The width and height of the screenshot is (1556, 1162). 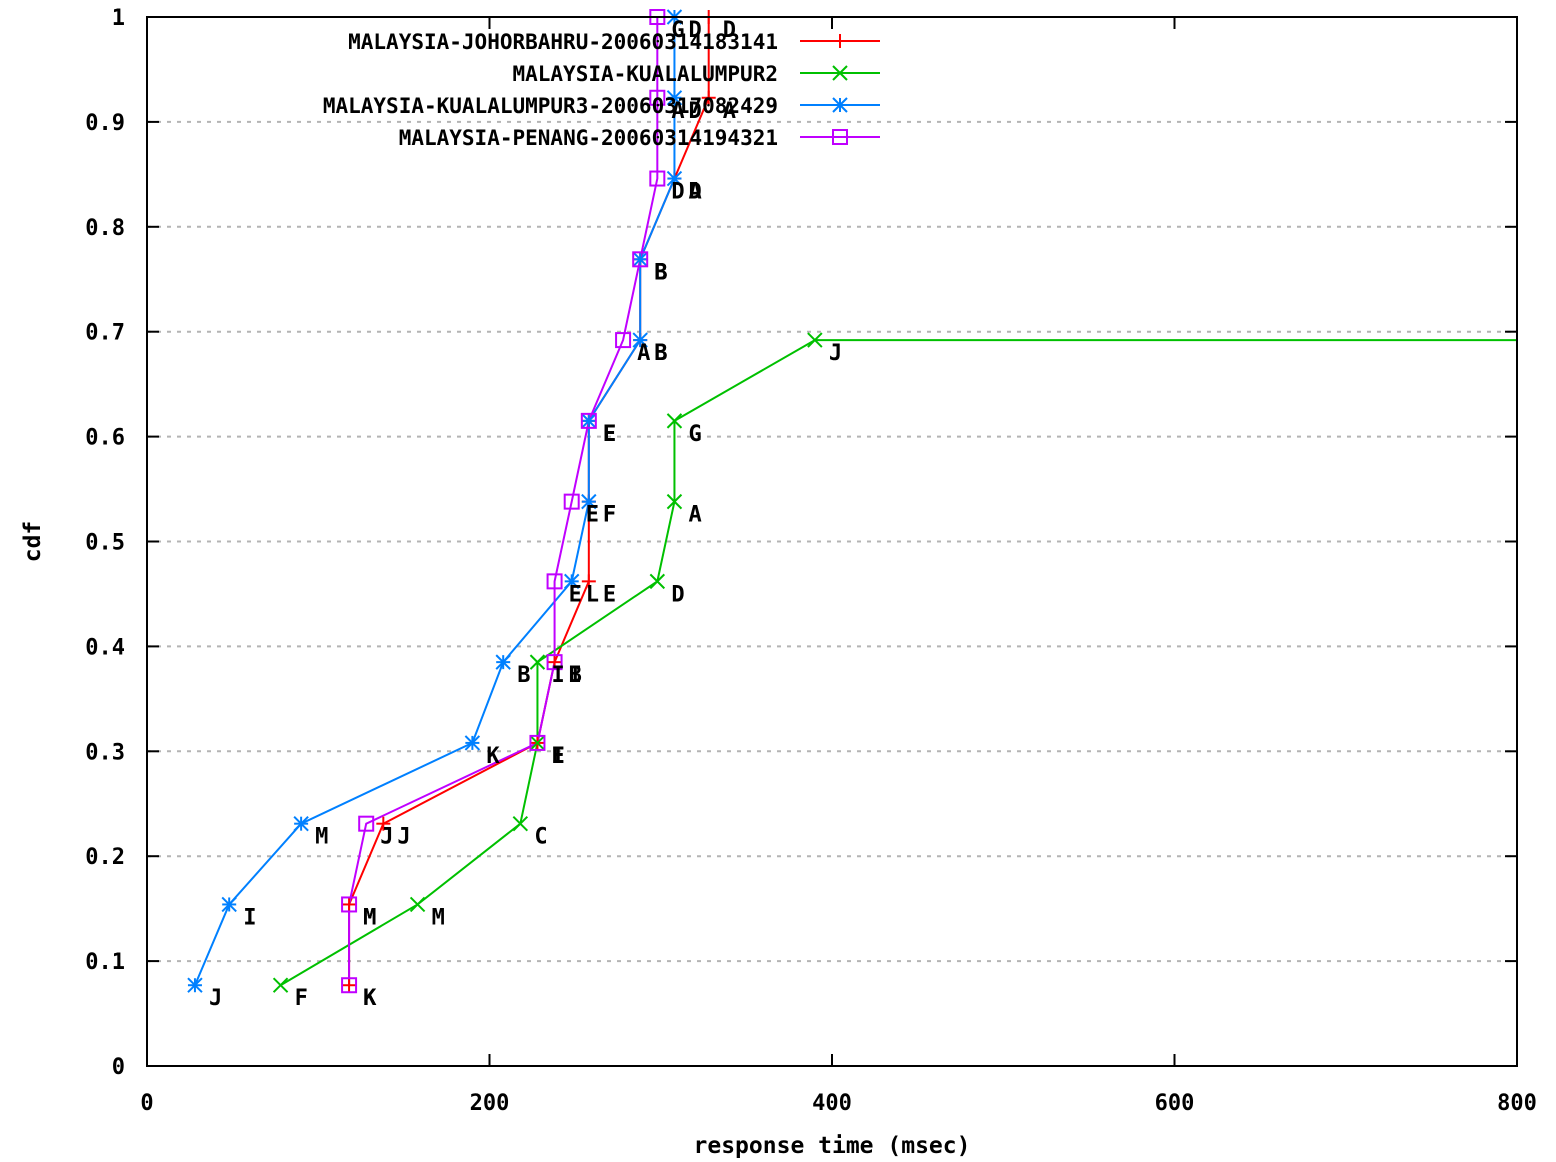 I want to click on y-tick-label: 0.1, so click(x=105, y=962).